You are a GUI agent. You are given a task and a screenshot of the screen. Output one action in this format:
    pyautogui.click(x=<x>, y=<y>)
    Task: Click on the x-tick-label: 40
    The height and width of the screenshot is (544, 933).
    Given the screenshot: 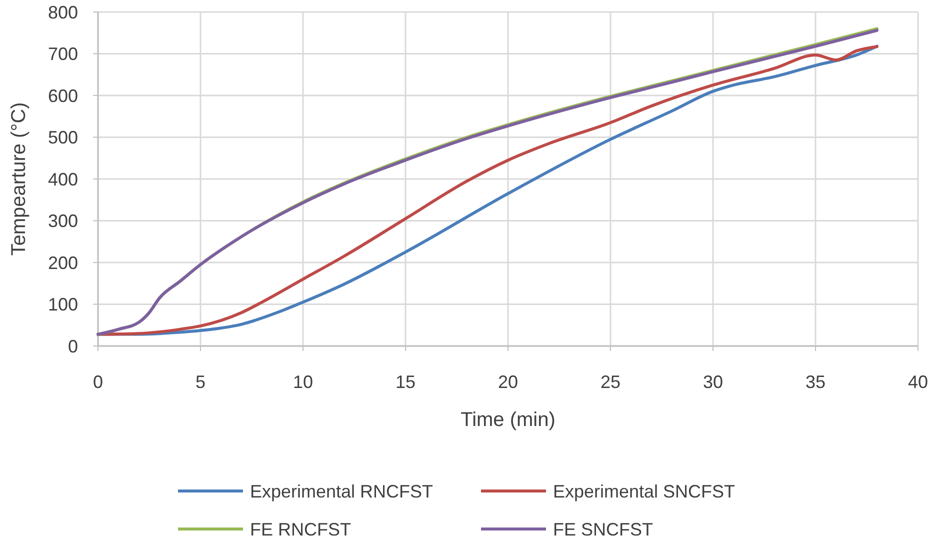 What is the action you would take?
    pyautogui.click(x=918, y=382)
    